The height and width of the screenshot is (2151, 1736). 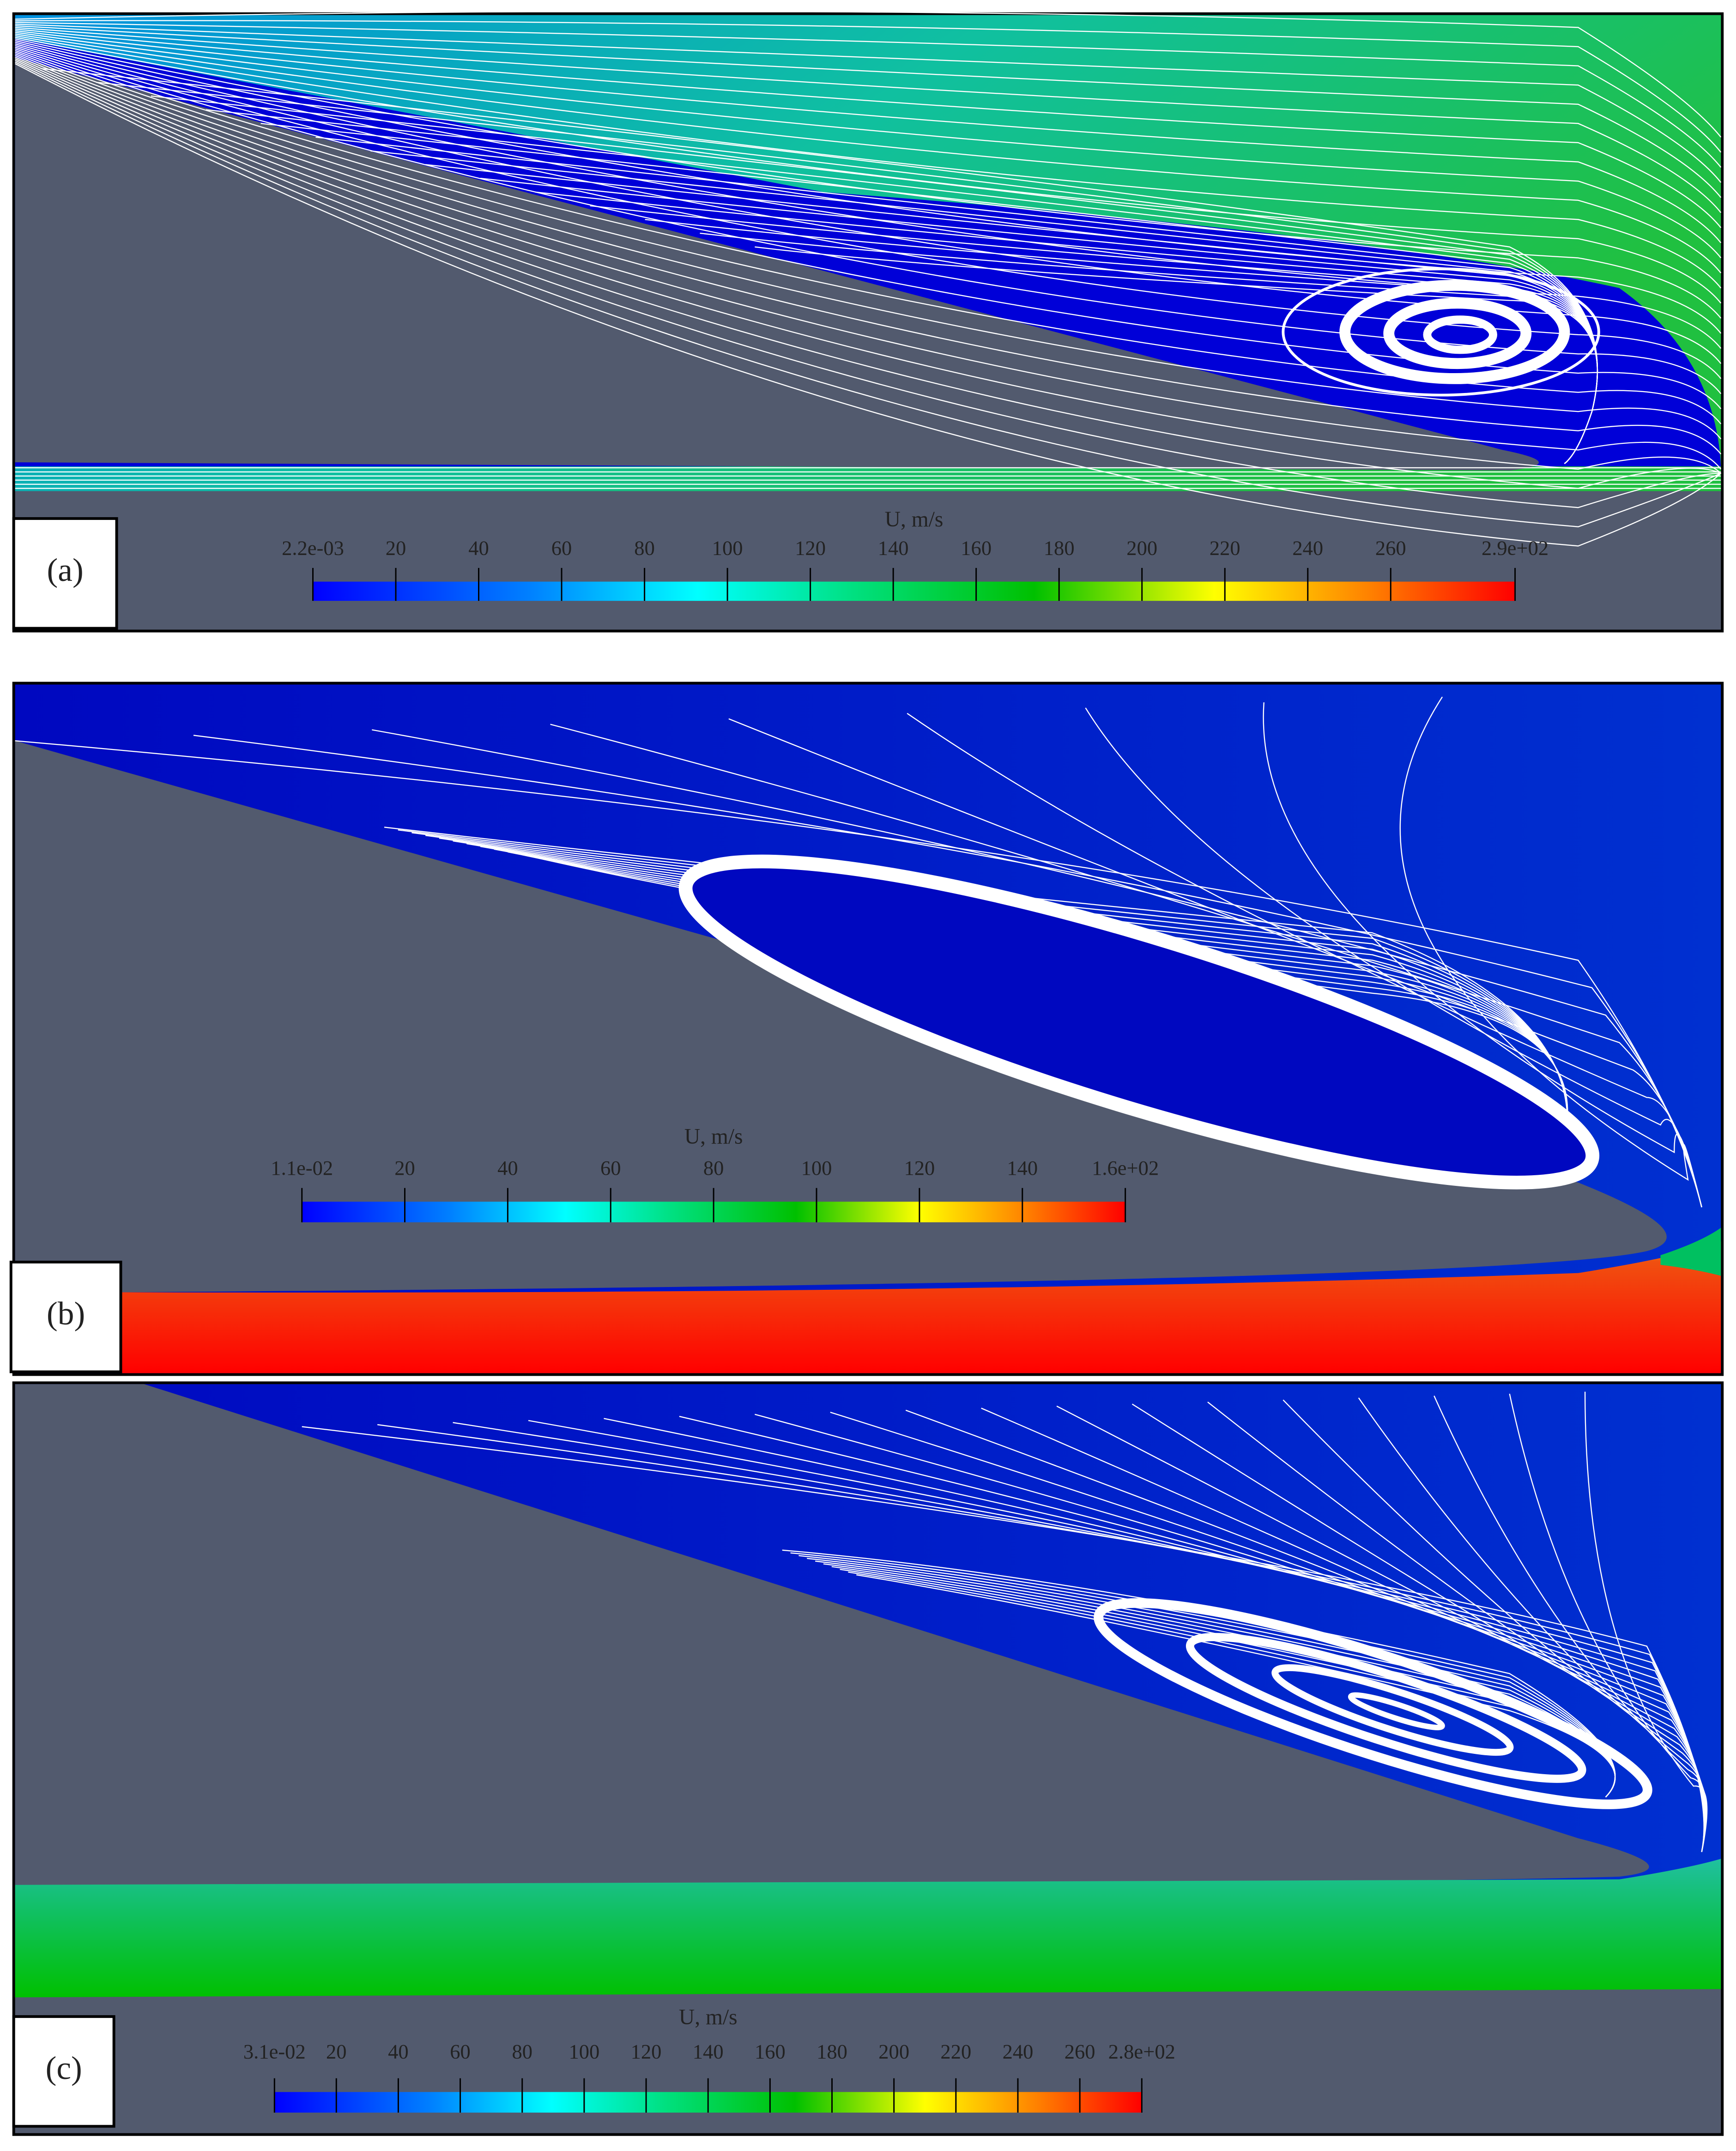 What do you see at coordinates (914, 591) in the screenshot?
I see `colorbar` at bounding box center [914, 591].